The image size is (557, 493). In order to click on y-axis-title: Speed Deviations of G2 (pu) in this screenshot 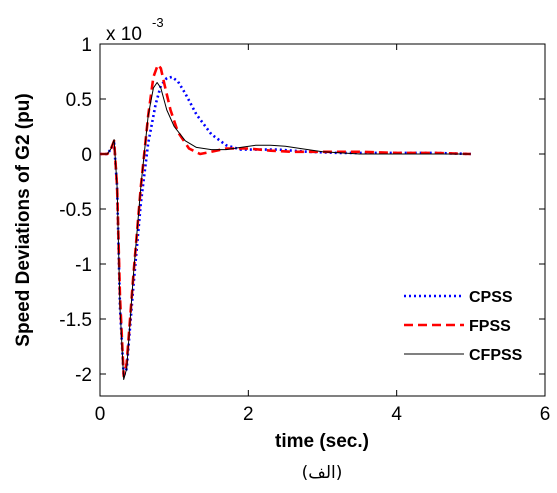, I will do `click(23, 219)`.